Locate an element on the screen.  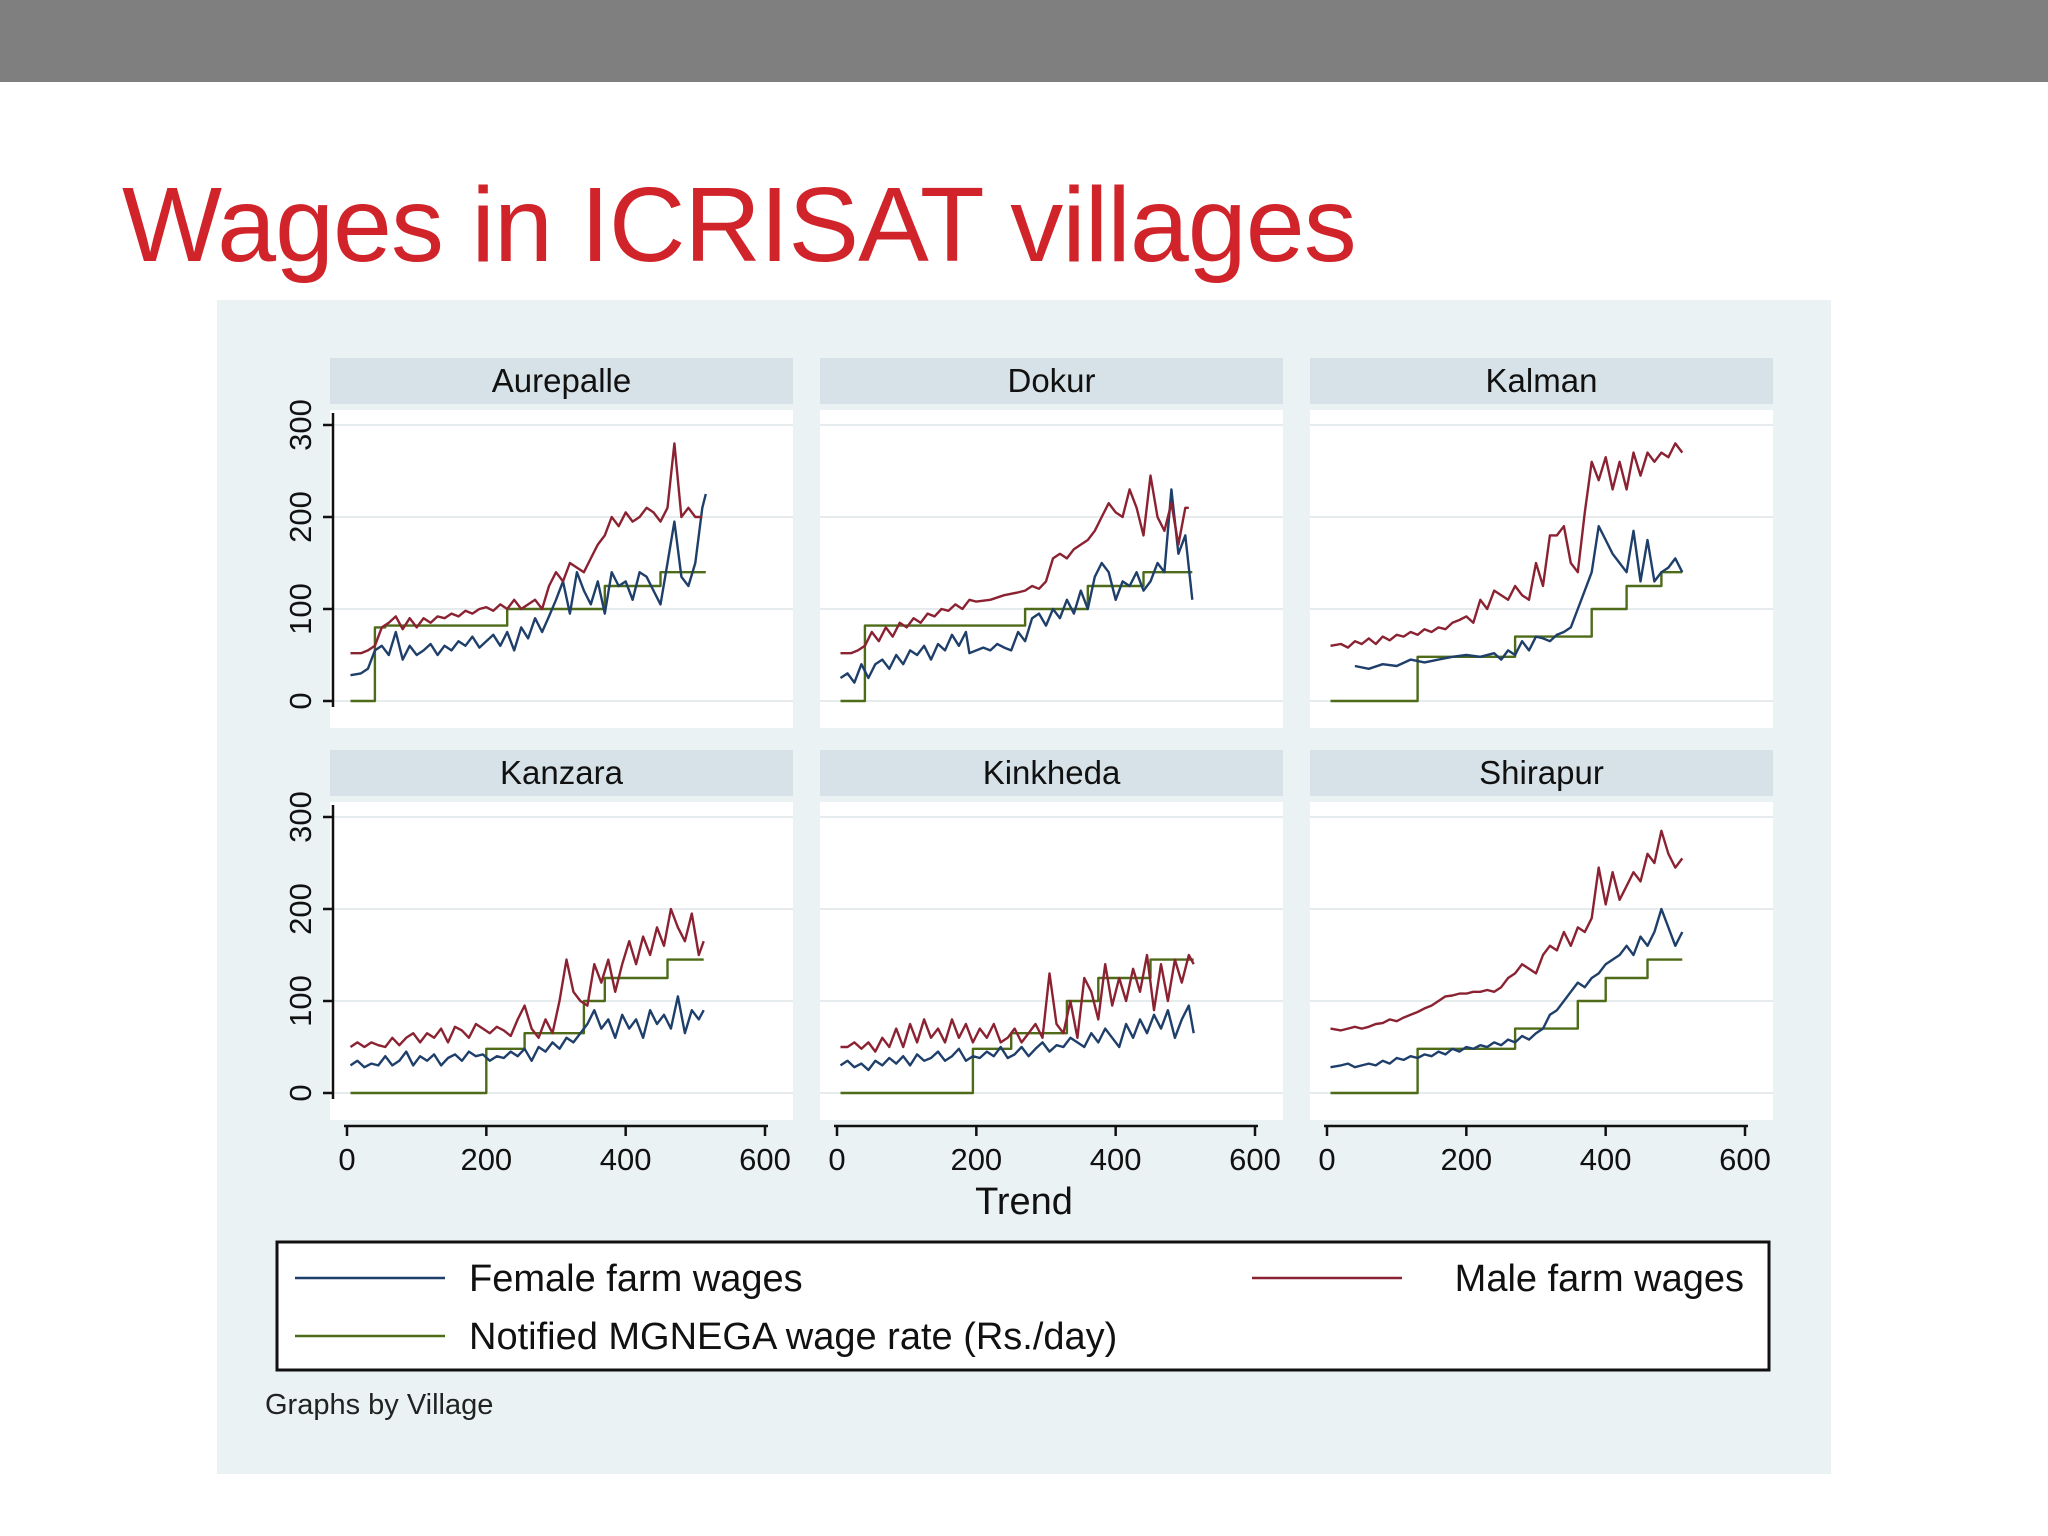
panel-title: Aurepalle is located at coordinates (561, 380).